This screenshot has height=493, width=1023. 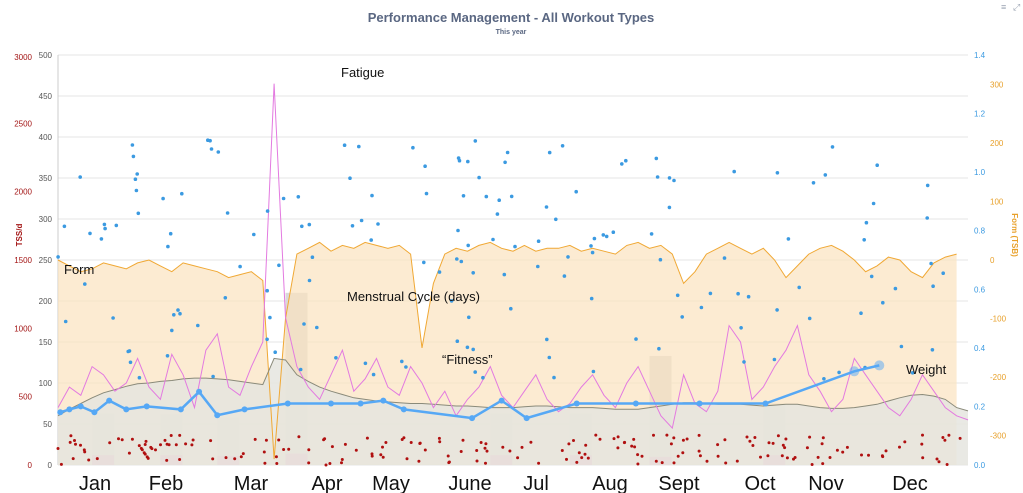 What do you see at coordinates (980, 289) in the screenshot?
I see `right-inner-tick: 0.6` at bounding box center [980, 289].